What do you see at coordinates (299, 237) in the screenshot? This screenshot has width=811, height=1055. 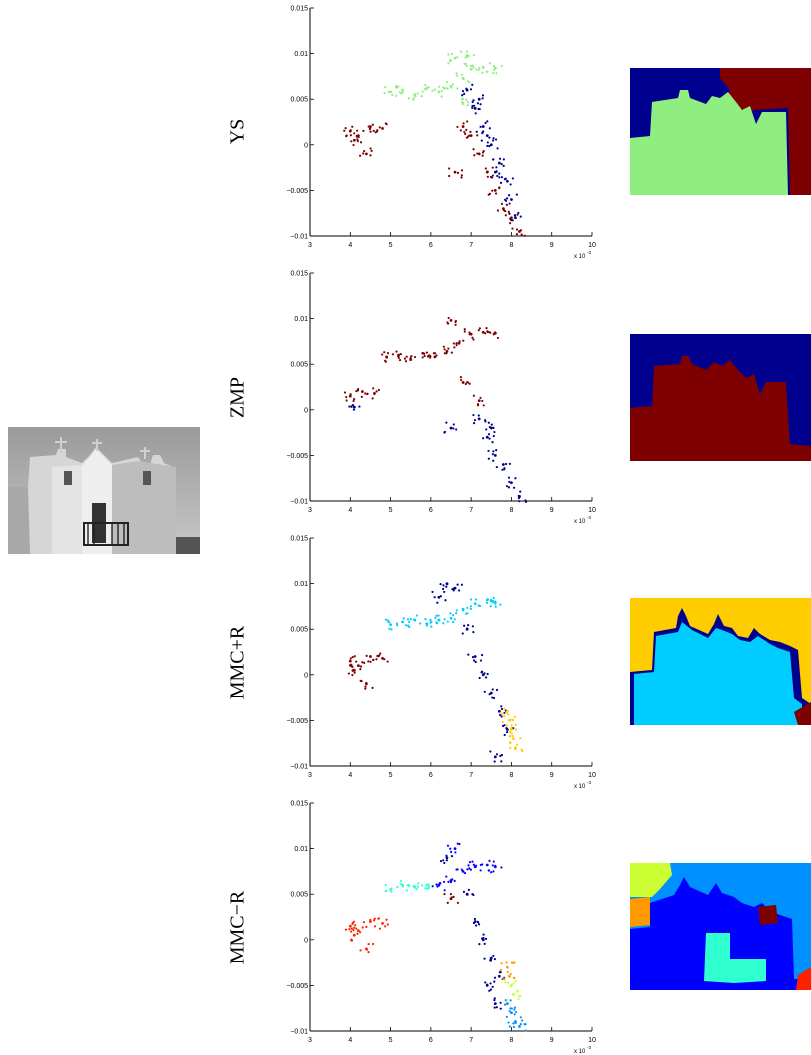 I see `y-tick-label: −0.01` at bounding box center [299, 237].